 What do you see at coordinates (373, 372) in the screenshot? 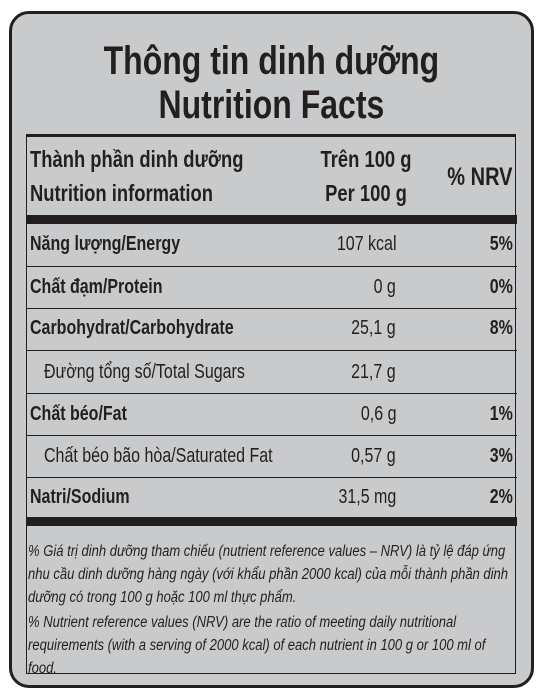
I see `row-amount: 21,7 g` at bounding box center [373, 372].